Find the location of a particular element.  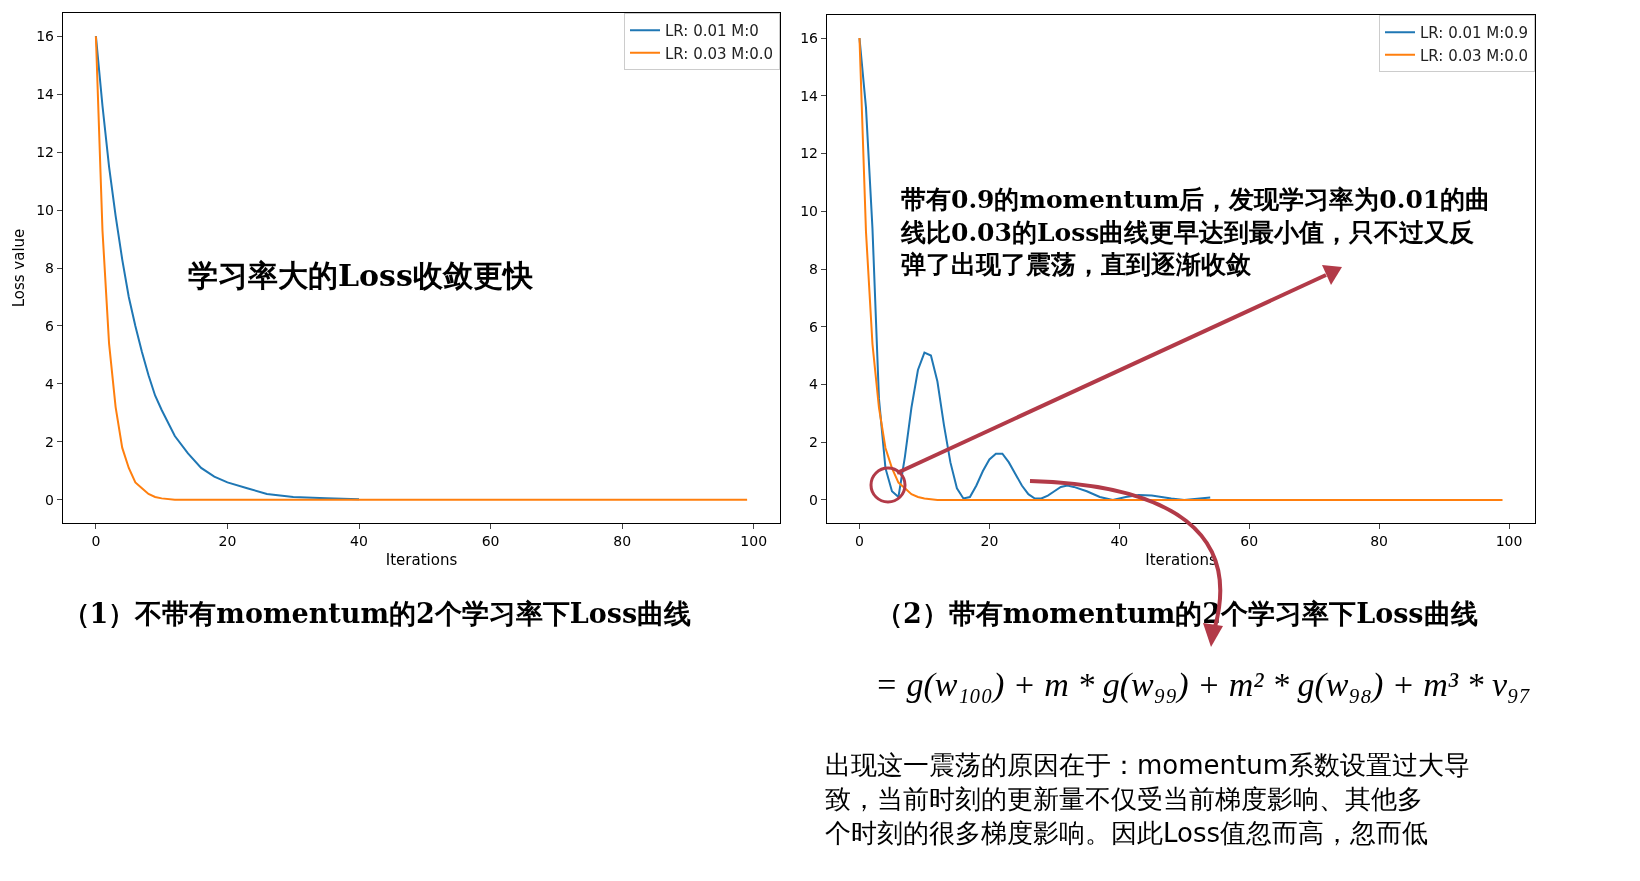

y-axis-title: Loss value is located at coordinates (18, 268).